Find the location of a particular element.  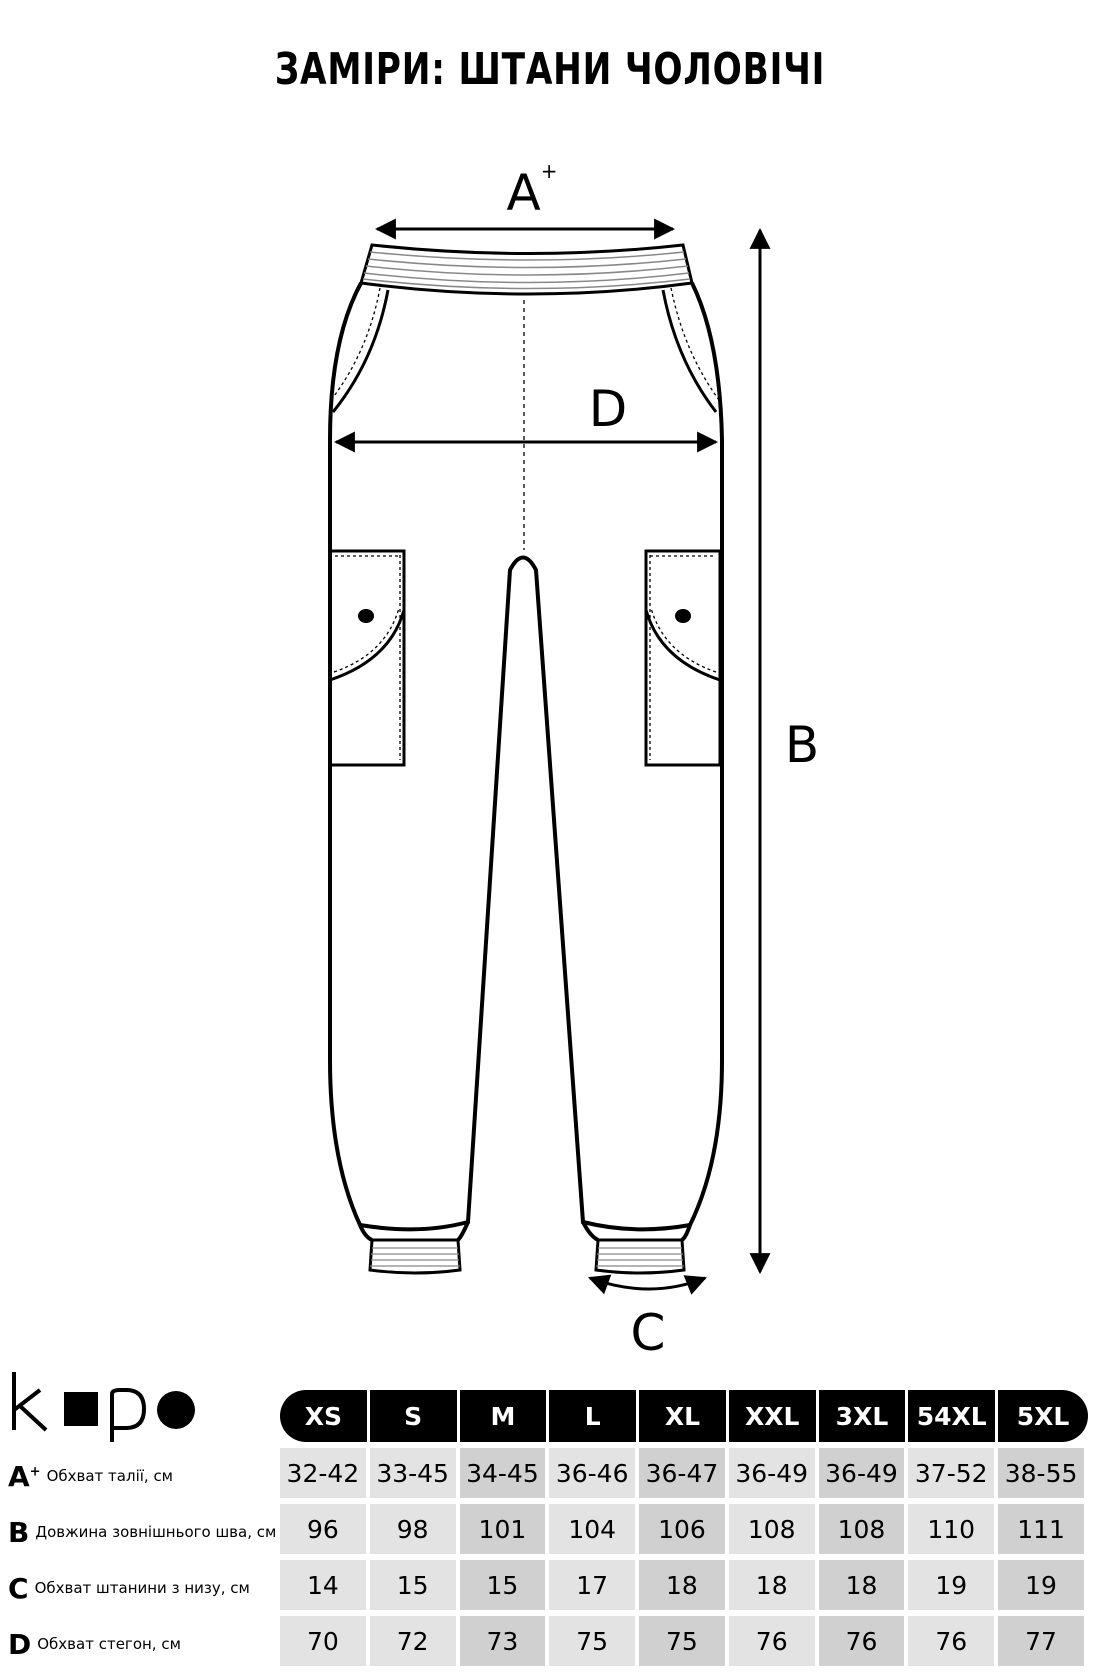

size-header-m: M is located at coordinates (504, 1416).